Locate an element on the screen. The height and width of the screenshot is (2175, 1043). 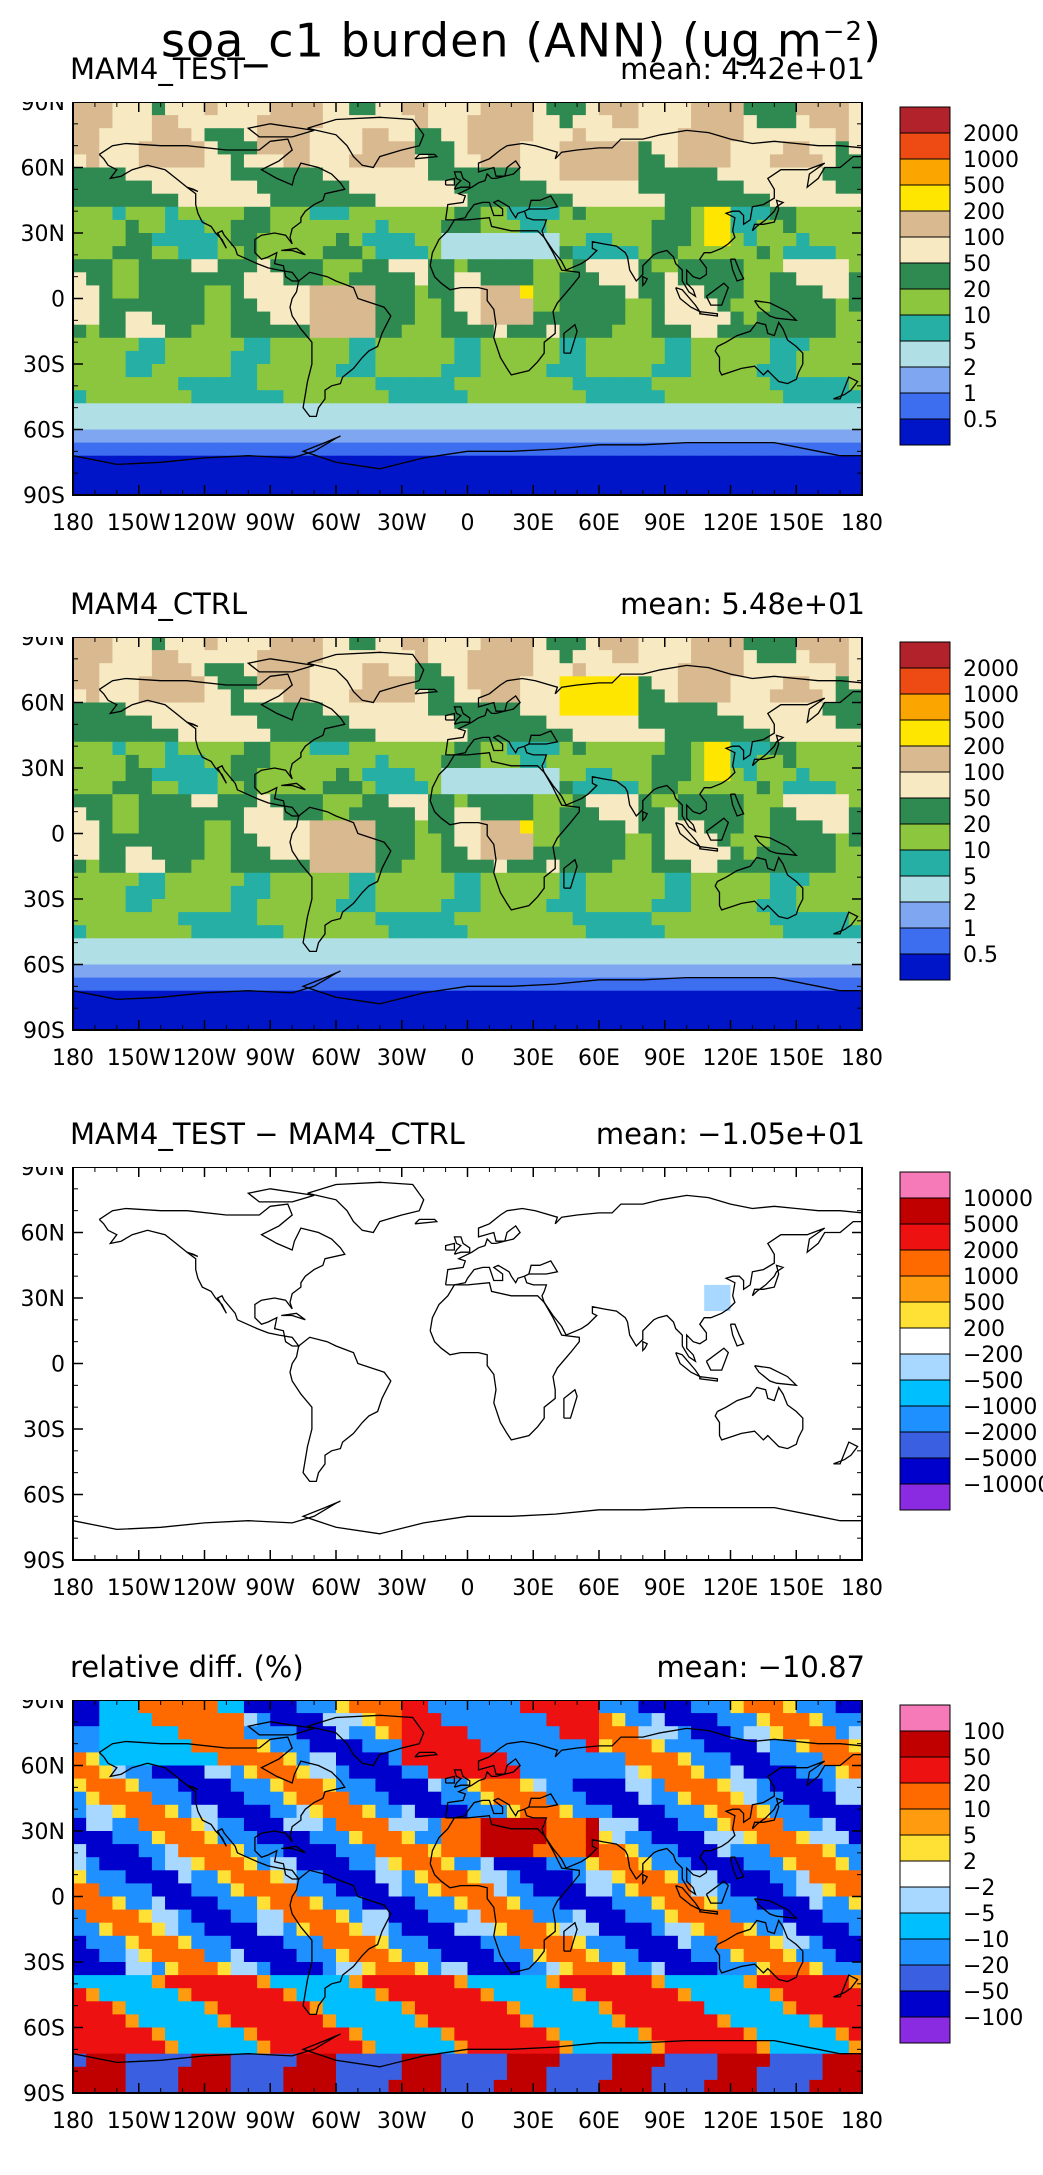
panel-3-field is located at coordinates (468, 1364).